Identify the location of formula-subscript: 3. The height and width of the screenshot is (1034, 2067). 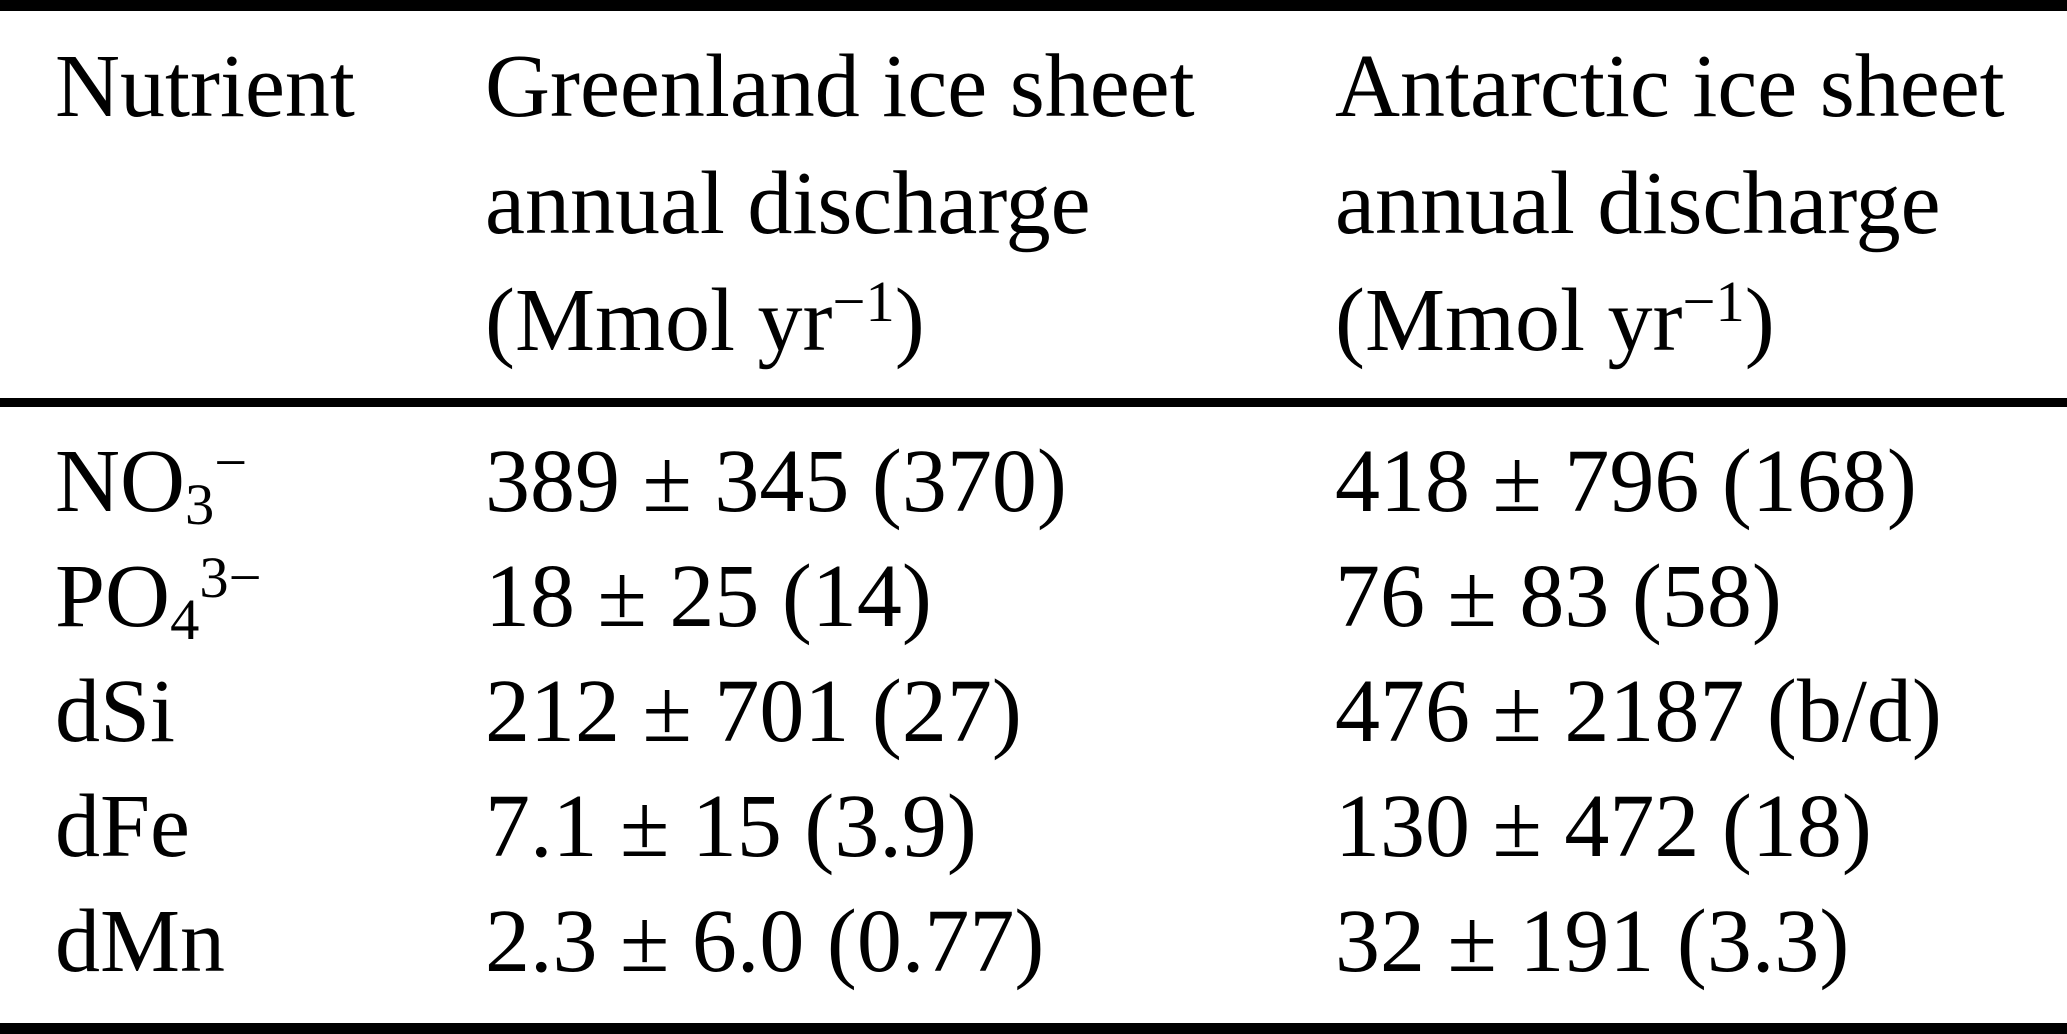
(200, 504).